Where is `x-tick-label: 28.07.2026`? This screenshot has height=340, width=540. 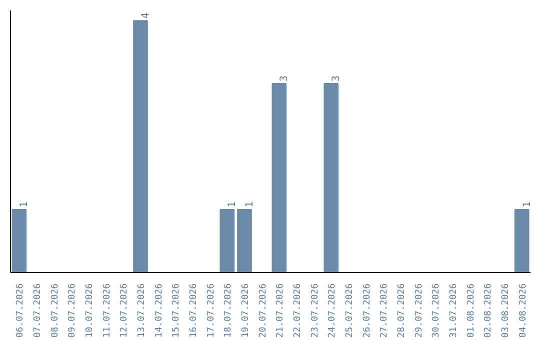
x-tick-label: 28.07.2026 is located at coordinates (402, 310).